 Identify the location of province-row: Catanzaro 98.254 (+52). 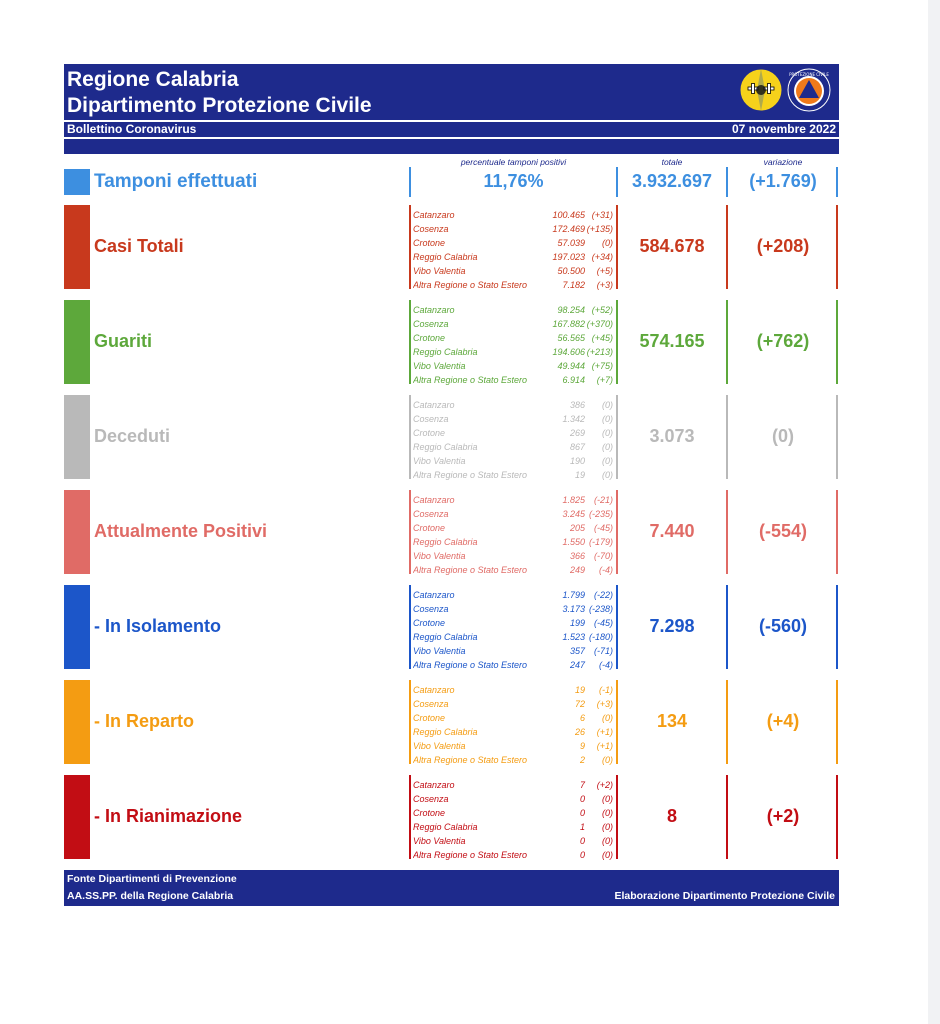
(513, 310).